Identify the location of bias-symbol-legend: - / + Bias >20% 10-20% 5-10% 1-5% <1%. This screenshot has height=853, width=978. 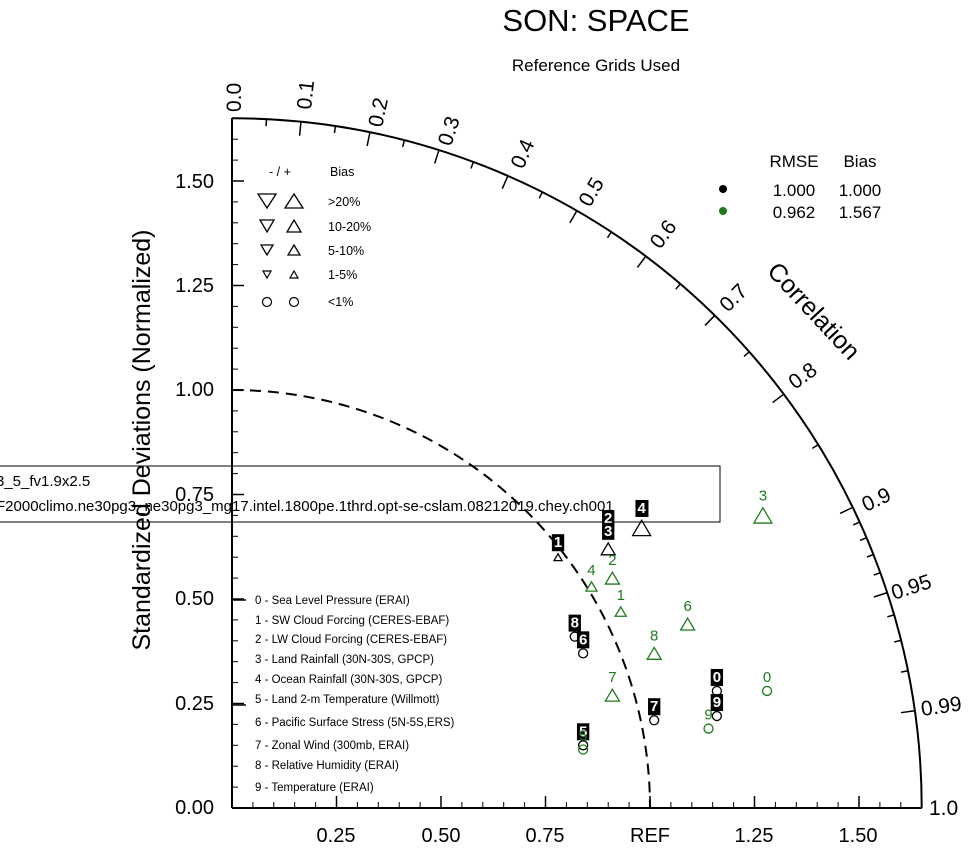
(313, 237).